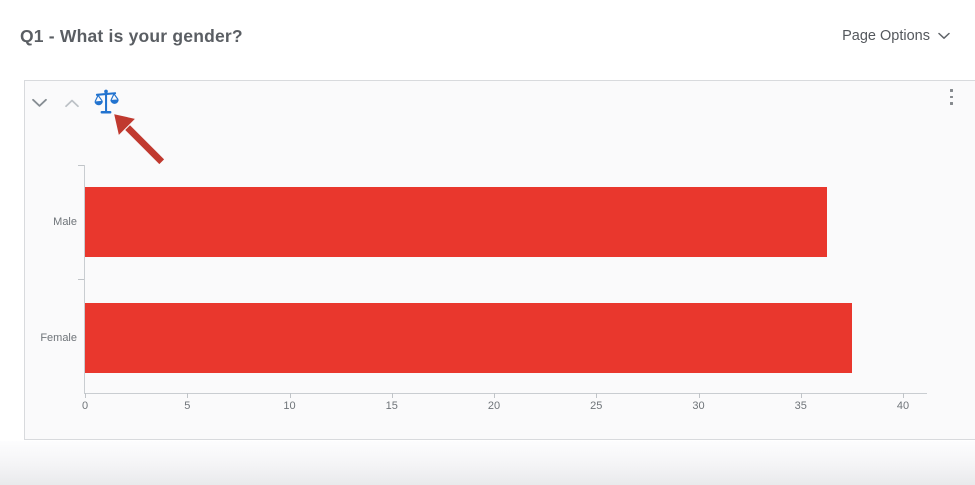  I want to click on collapse-chevron-down-icon, so click(39, 103).